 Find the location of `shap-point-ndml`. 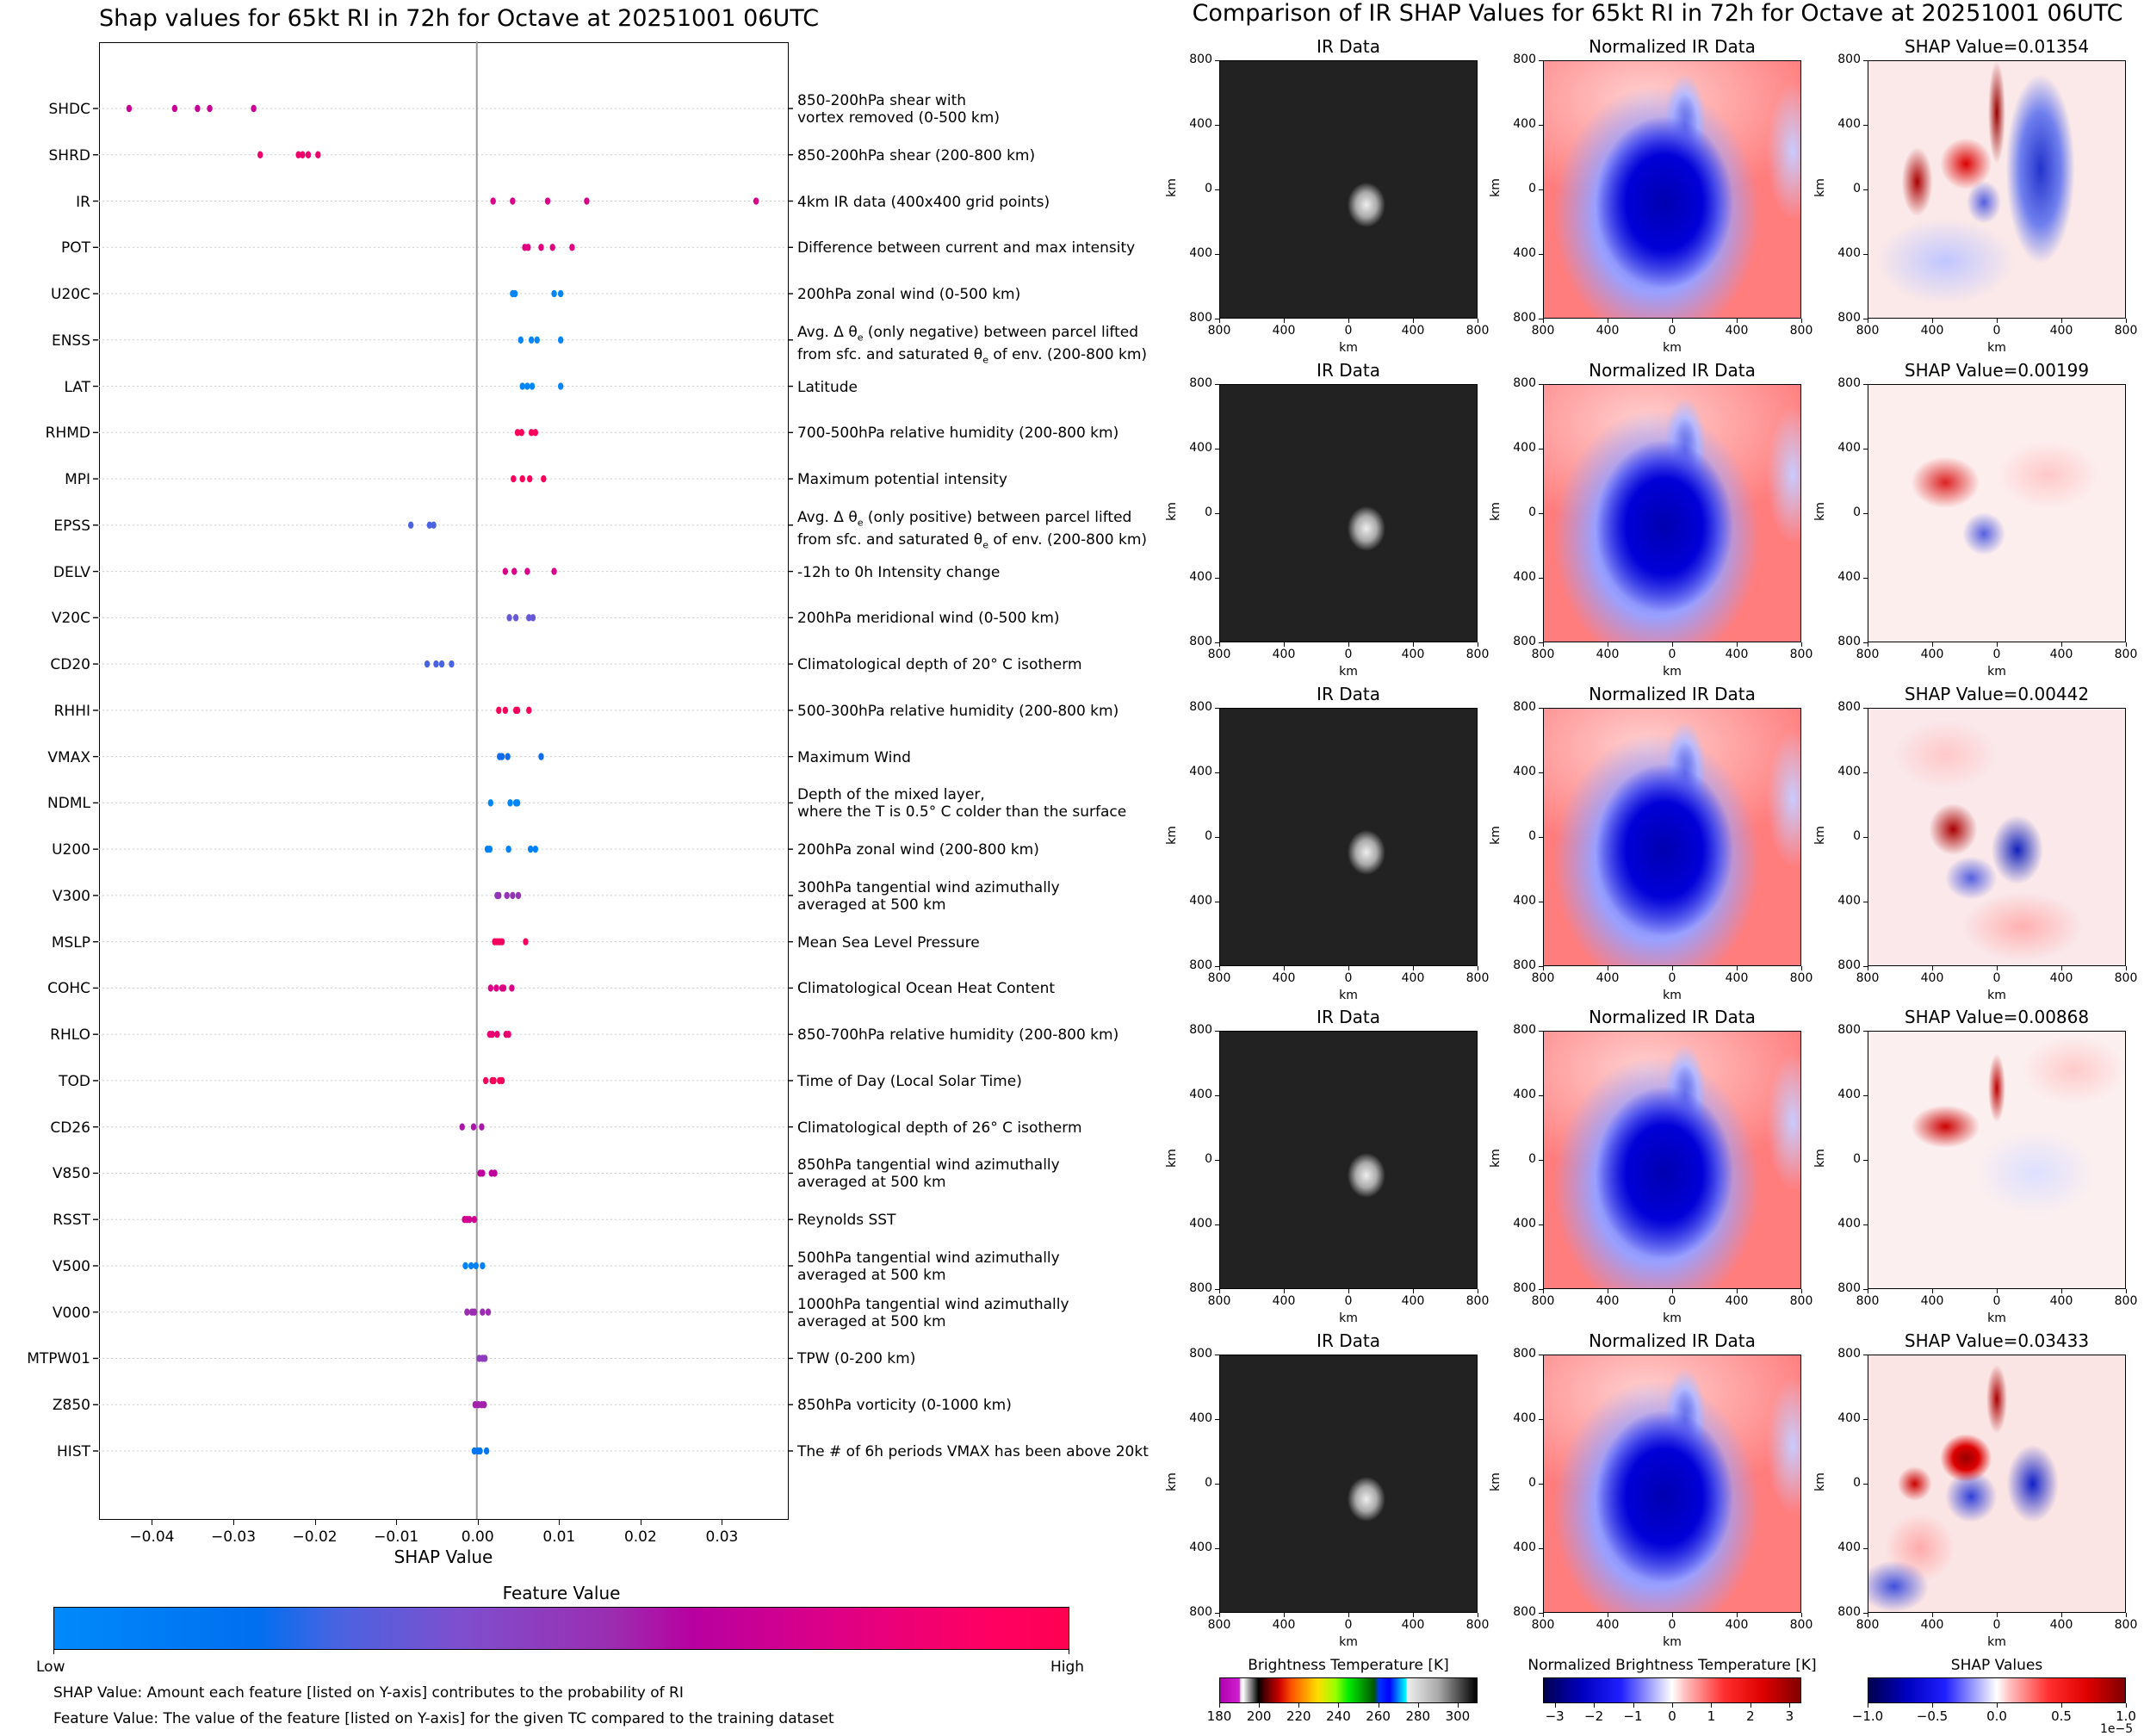

shap-point-ndml is located at coordinates (491, 803).